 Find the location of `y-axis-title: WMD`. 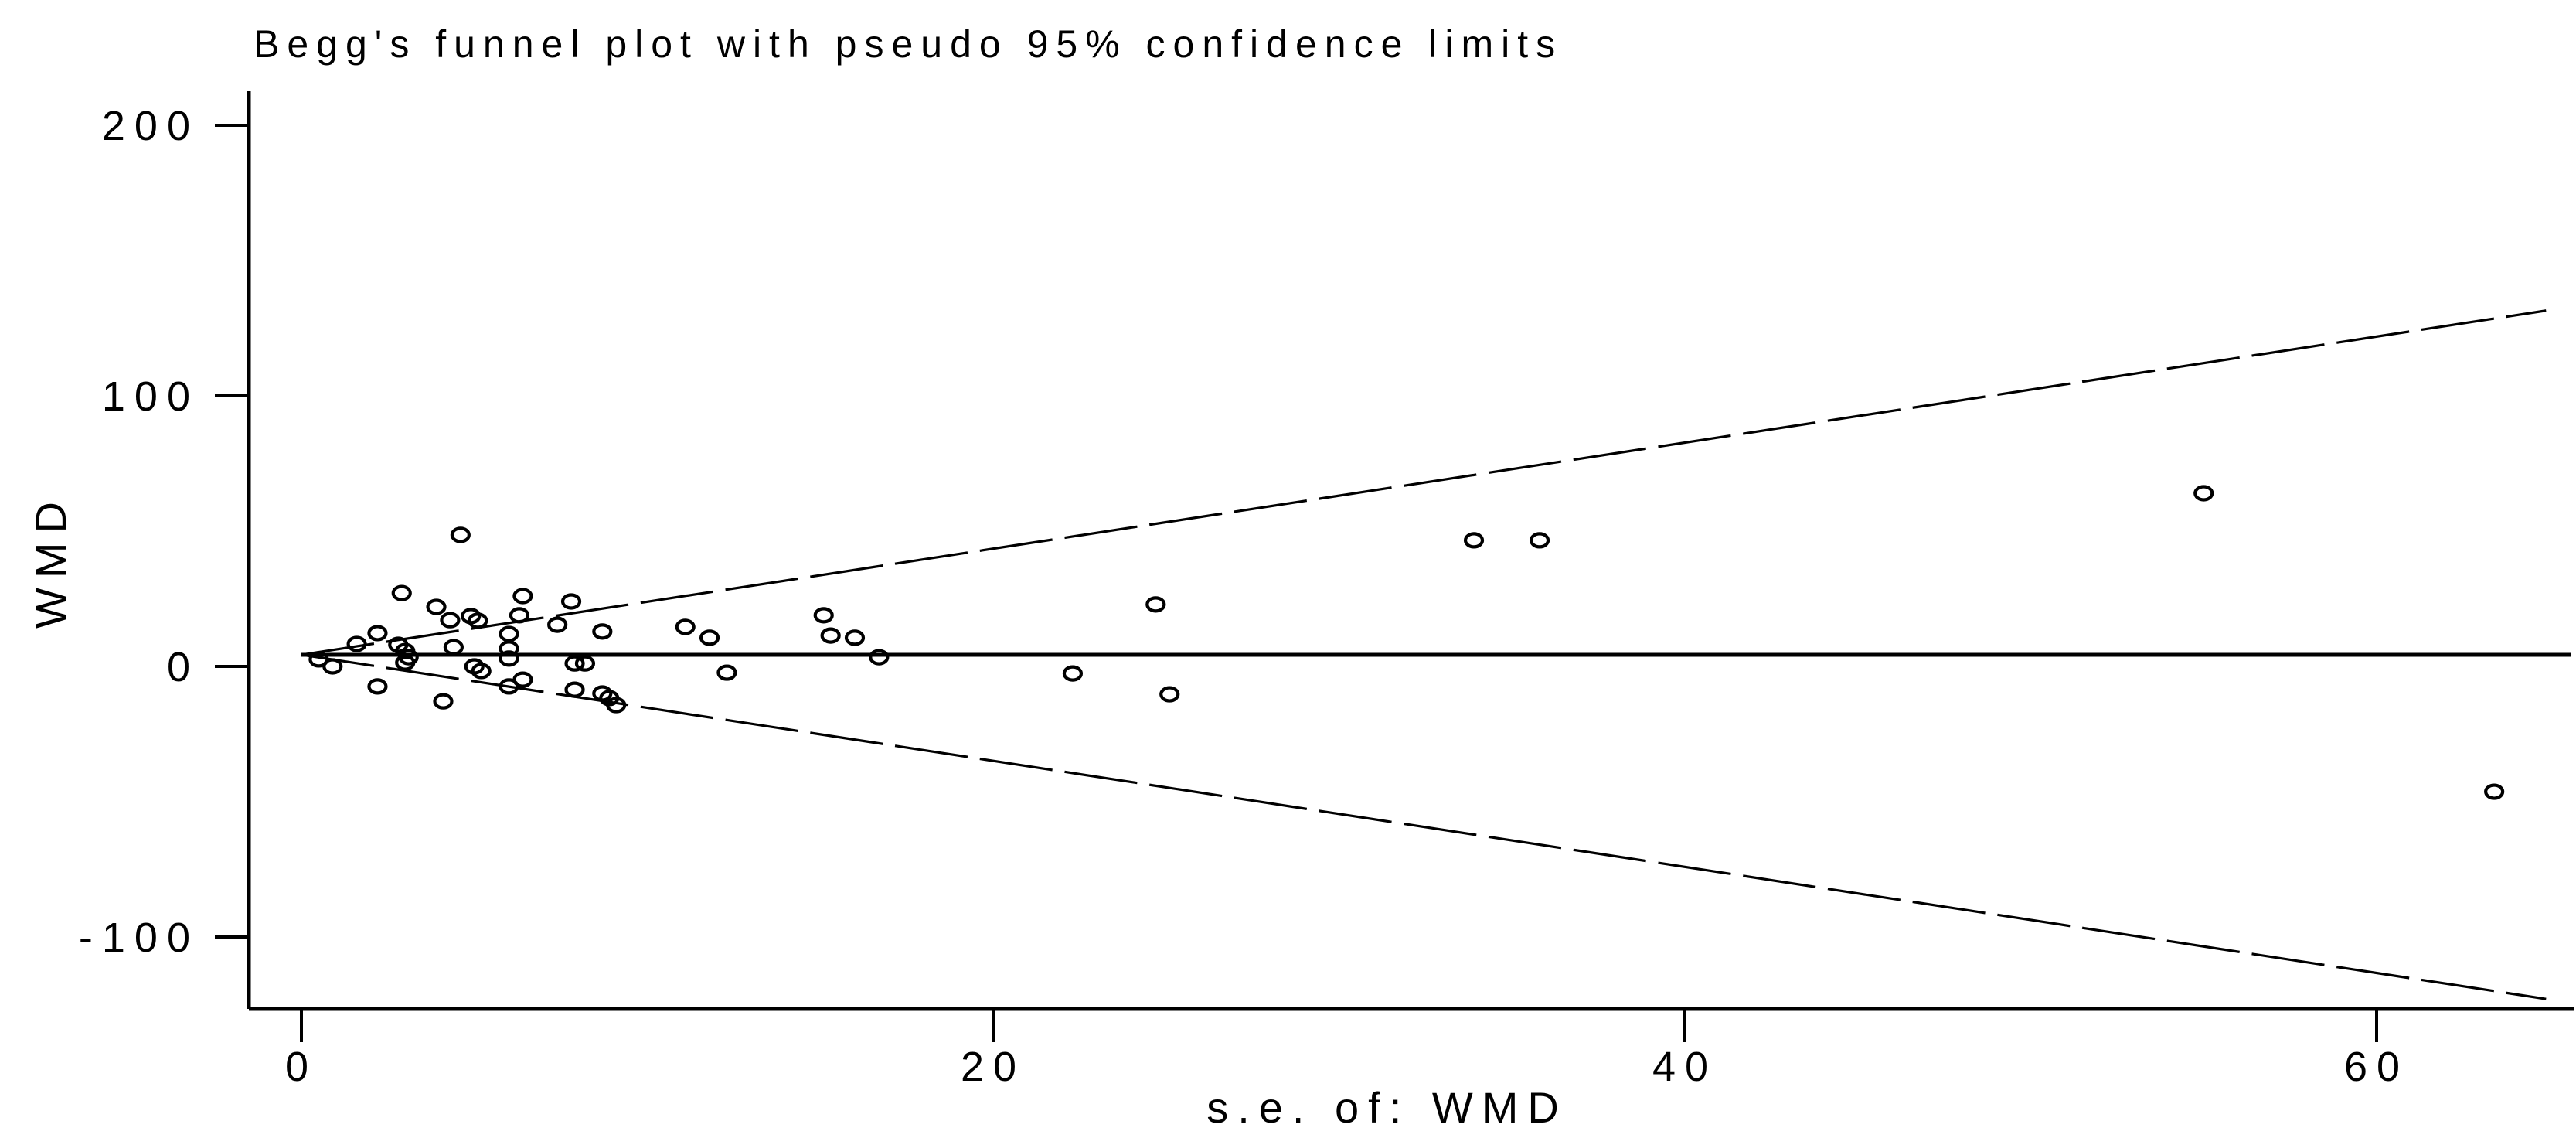

y-axis-title: WMD is located at coordinates (51, 560).